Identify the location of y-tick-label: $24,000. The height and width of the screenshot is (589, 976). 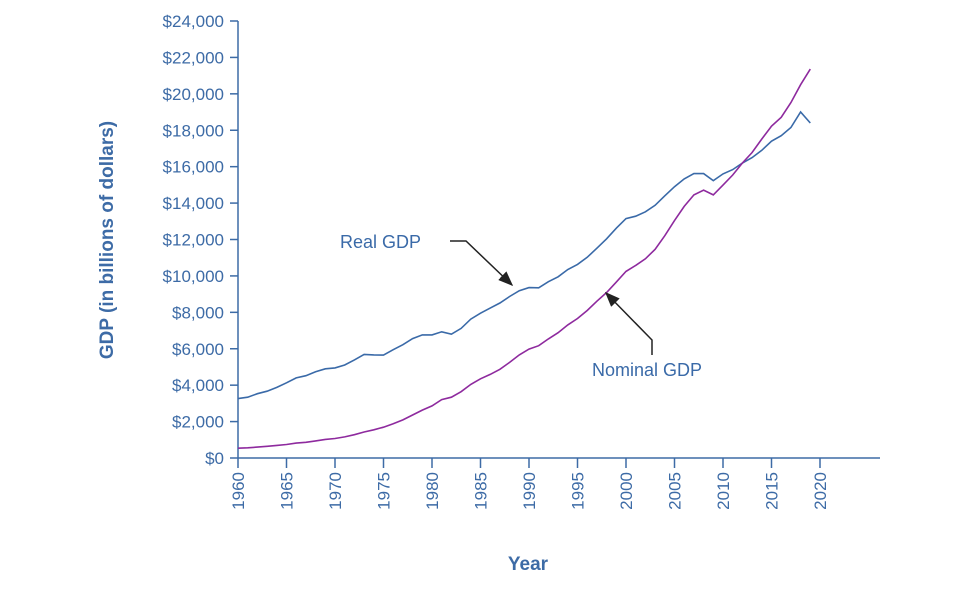
(193, 21).